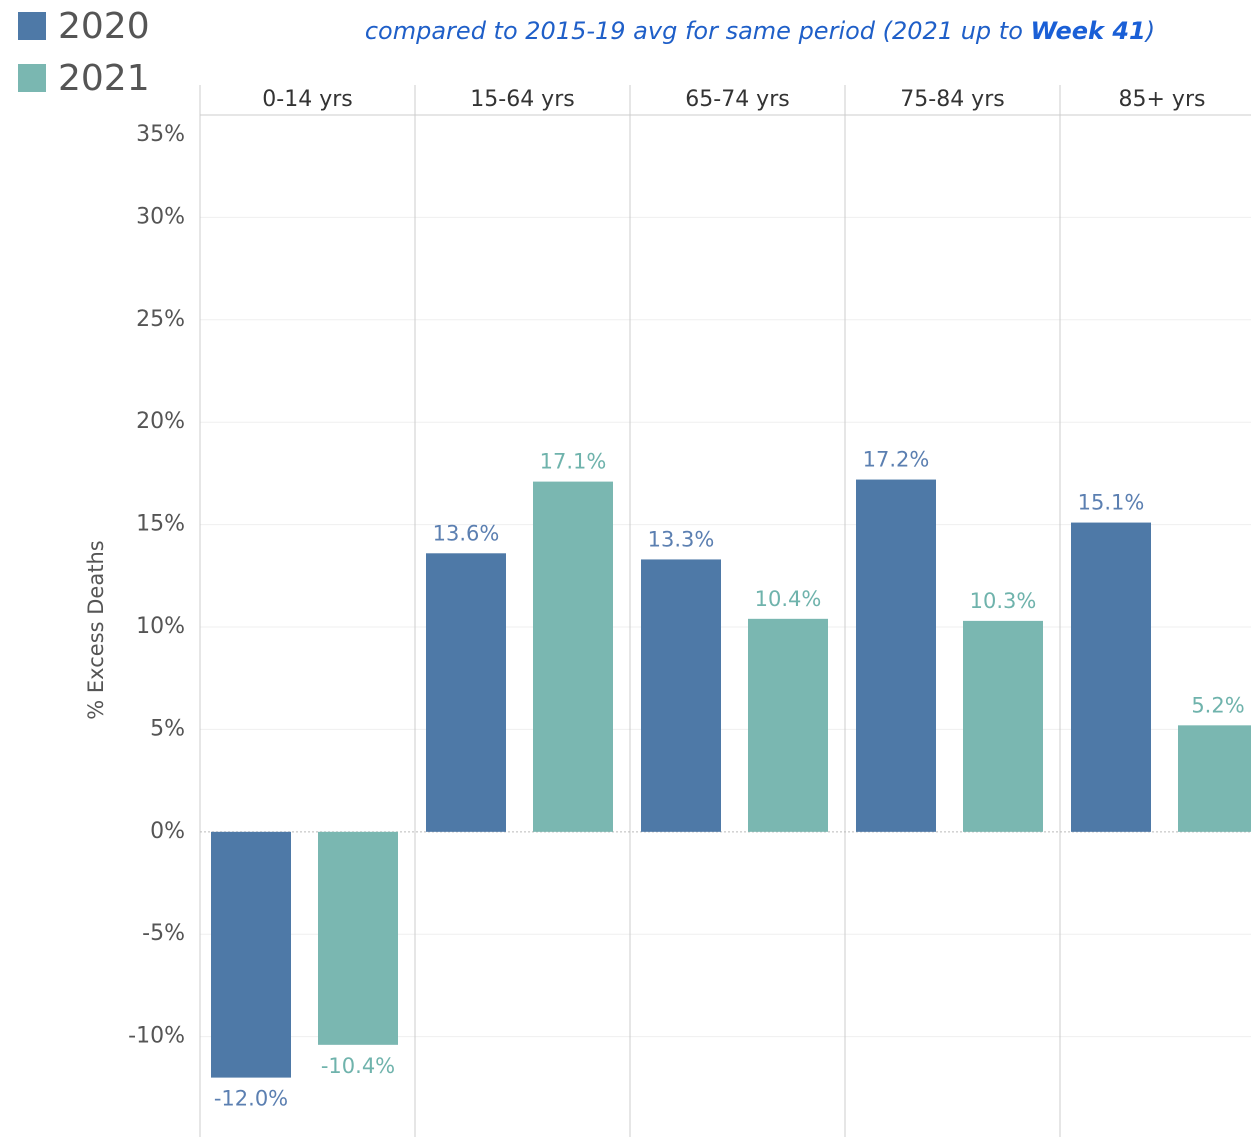  I want to click on legend-label: 2020, so click(104, 26).